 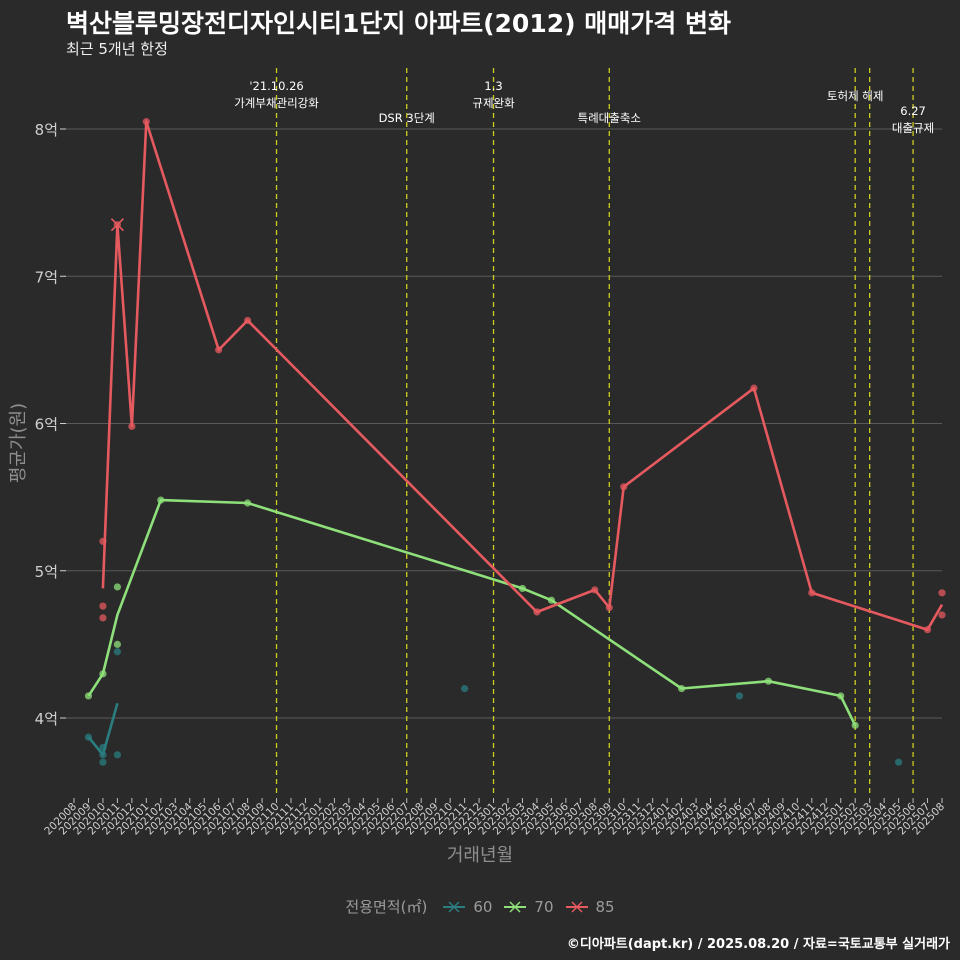 What do you see at coordinates (276, 86) in the screenshot?
I see `event-label: '21.10.26` at bounding box center [276, 86].